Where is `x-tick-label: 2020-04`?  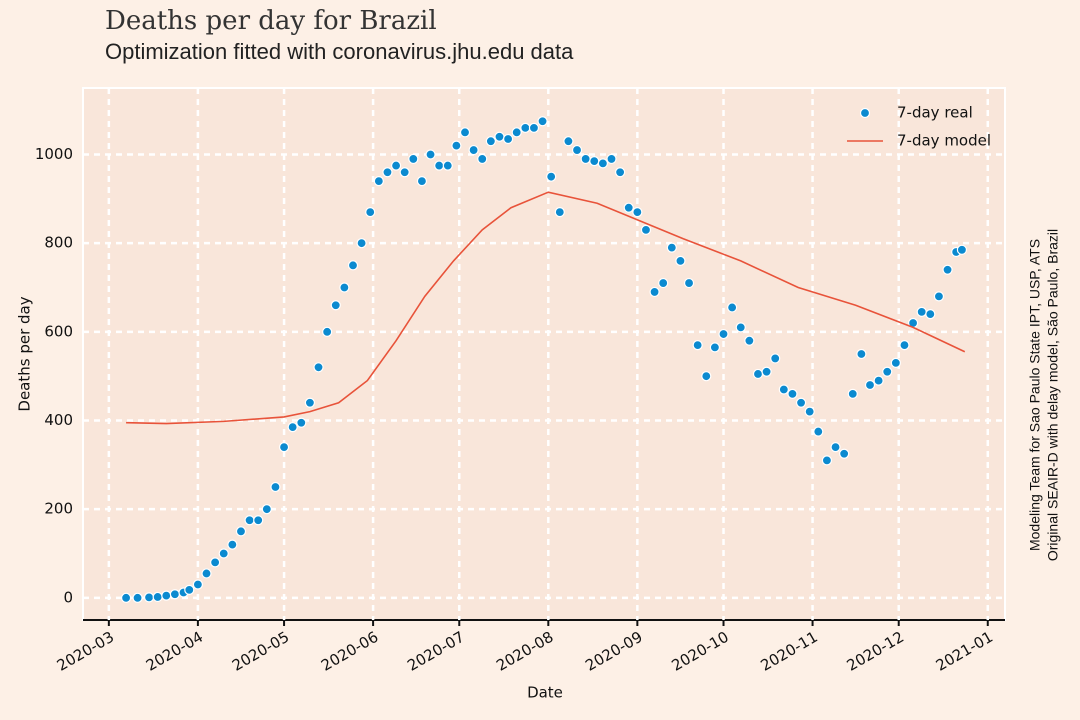 x-tick-label: 2020-04 is located at coordinates (174, 651).